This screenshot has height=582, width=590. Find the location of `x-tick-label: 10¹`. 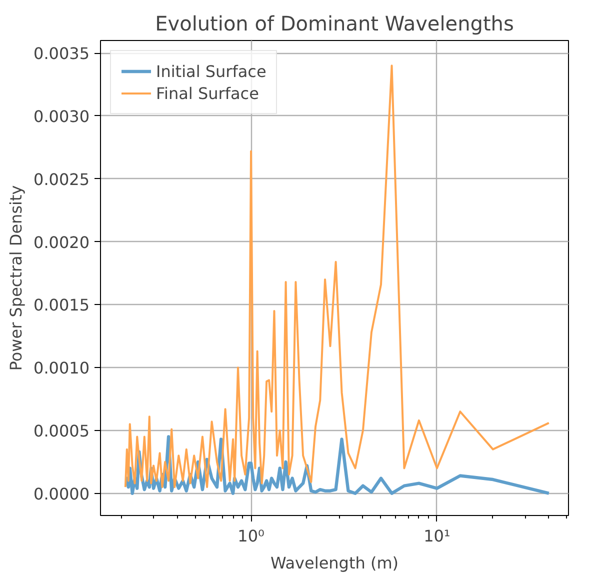

x-tick-label: 10¹ is located at coordinates (437, 536).